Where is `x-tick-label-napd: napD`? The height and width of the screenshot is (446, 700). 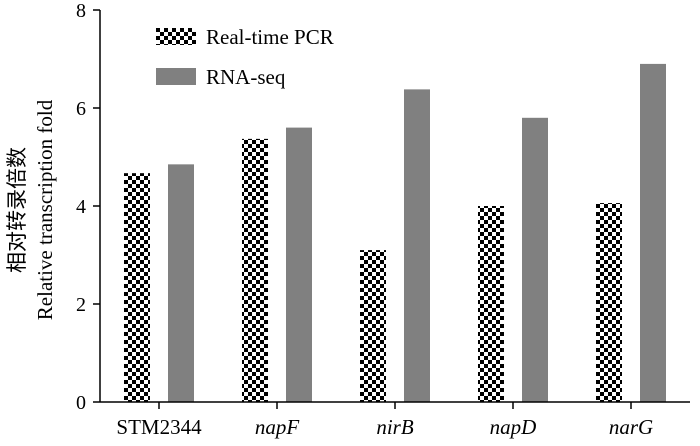
x-tick-label-napd: napD is located at coordinates (513, 427).